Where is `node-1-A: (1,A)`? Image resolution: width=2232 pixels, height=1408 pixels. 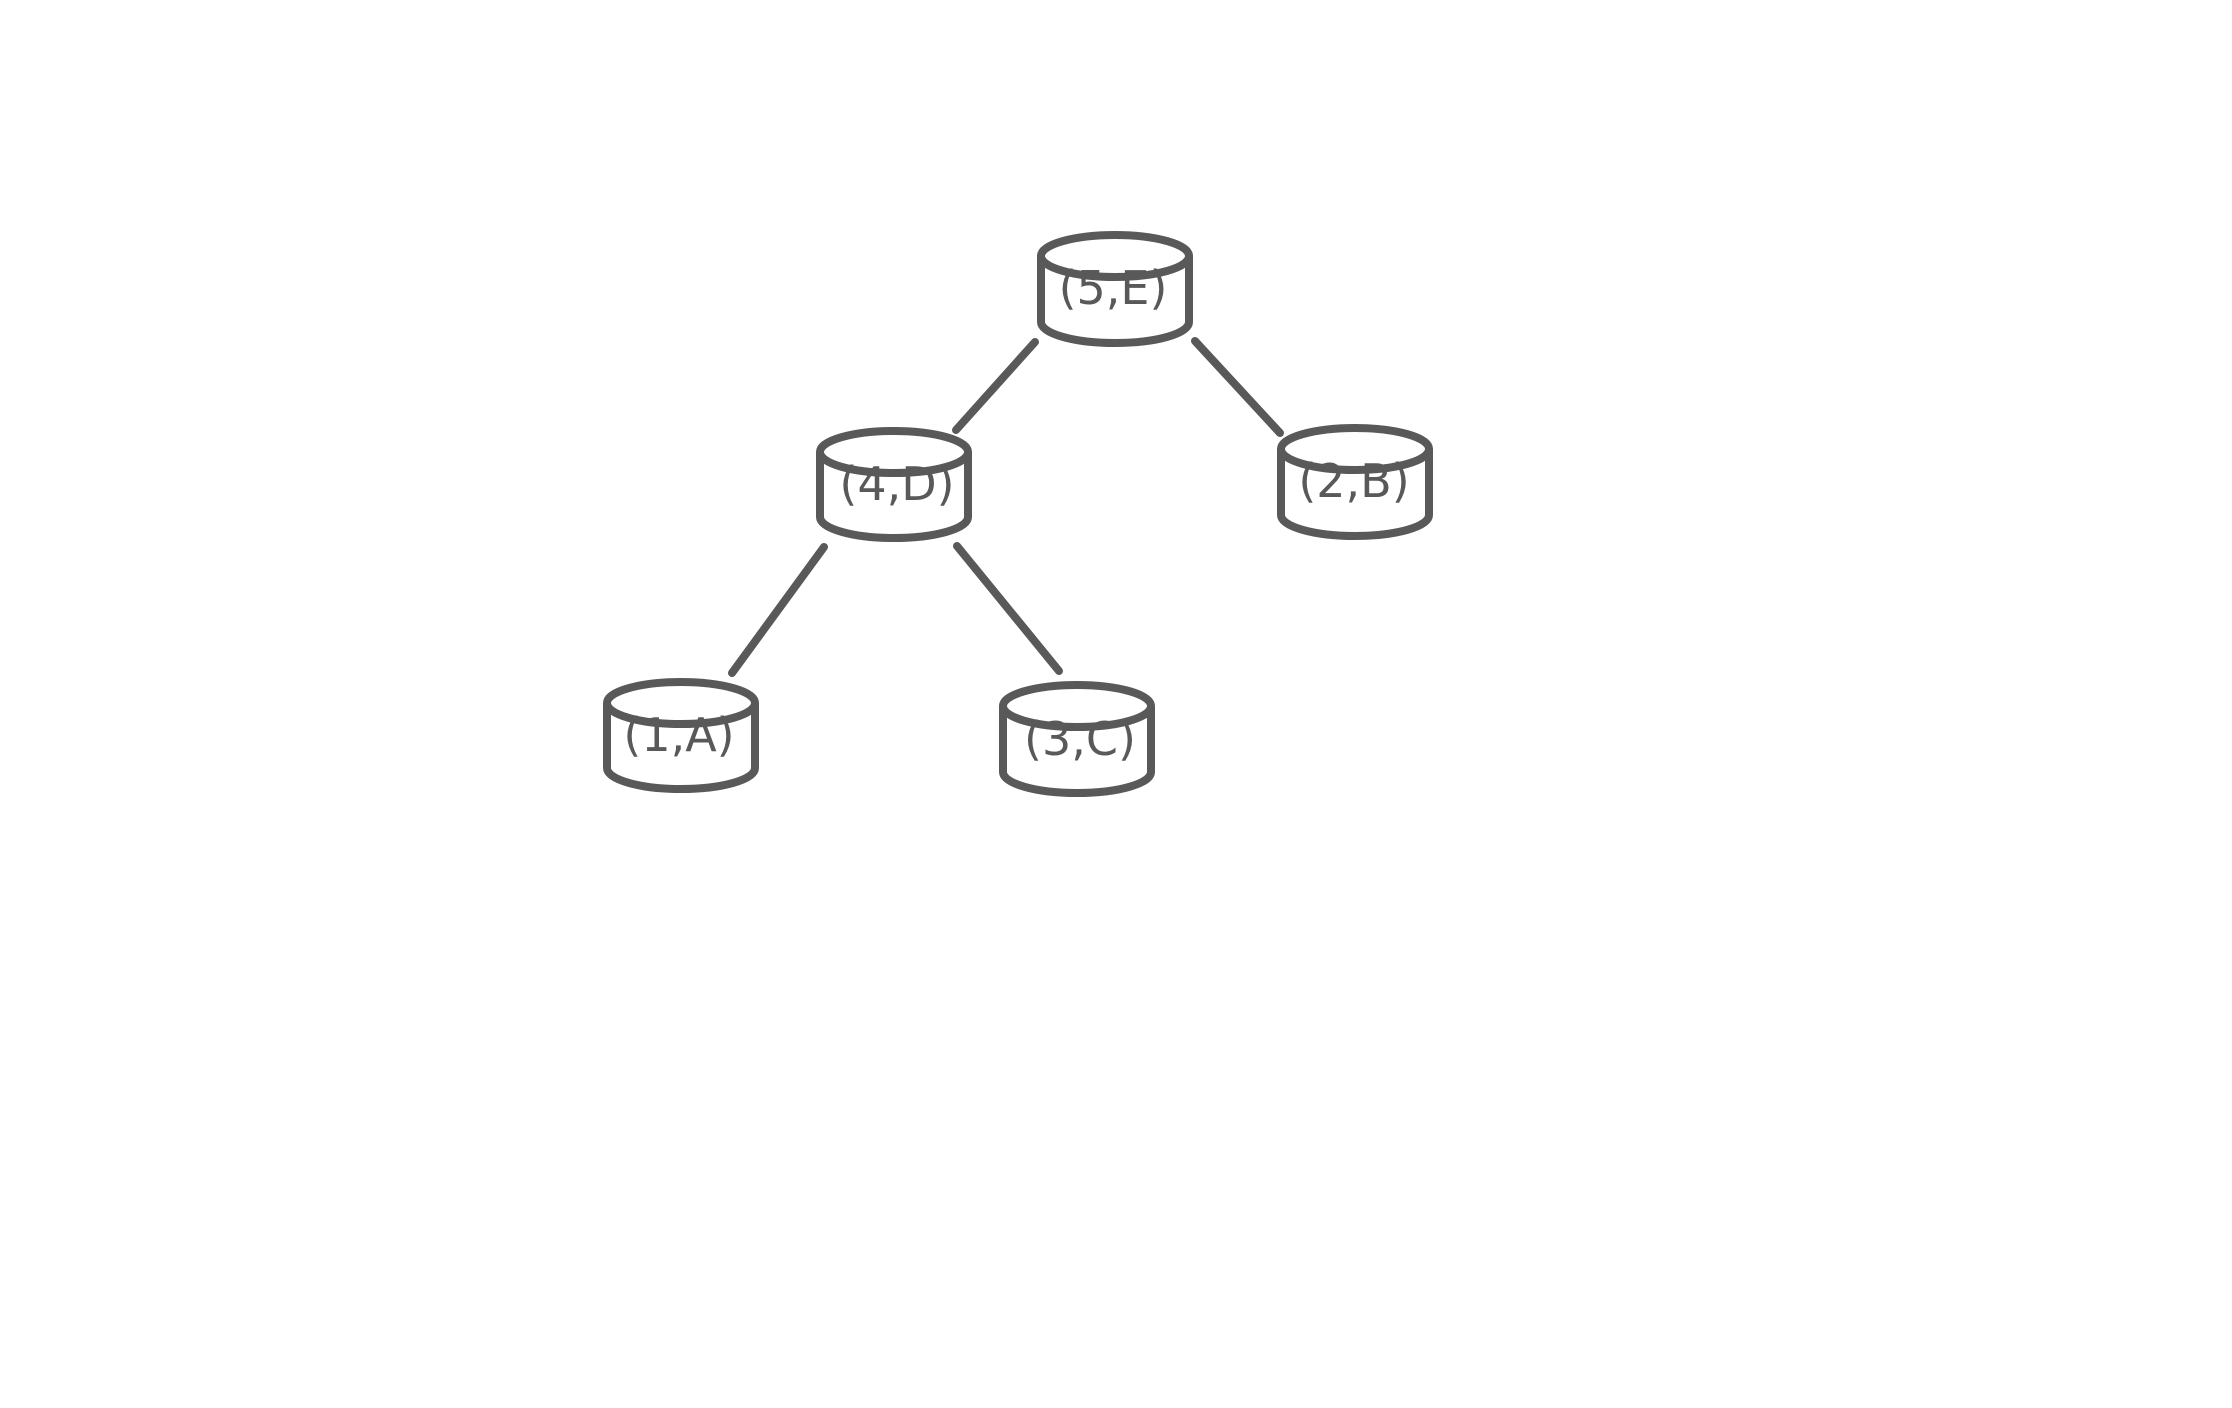
node-1-A: (1,A) is located at coordinates (681, 735).